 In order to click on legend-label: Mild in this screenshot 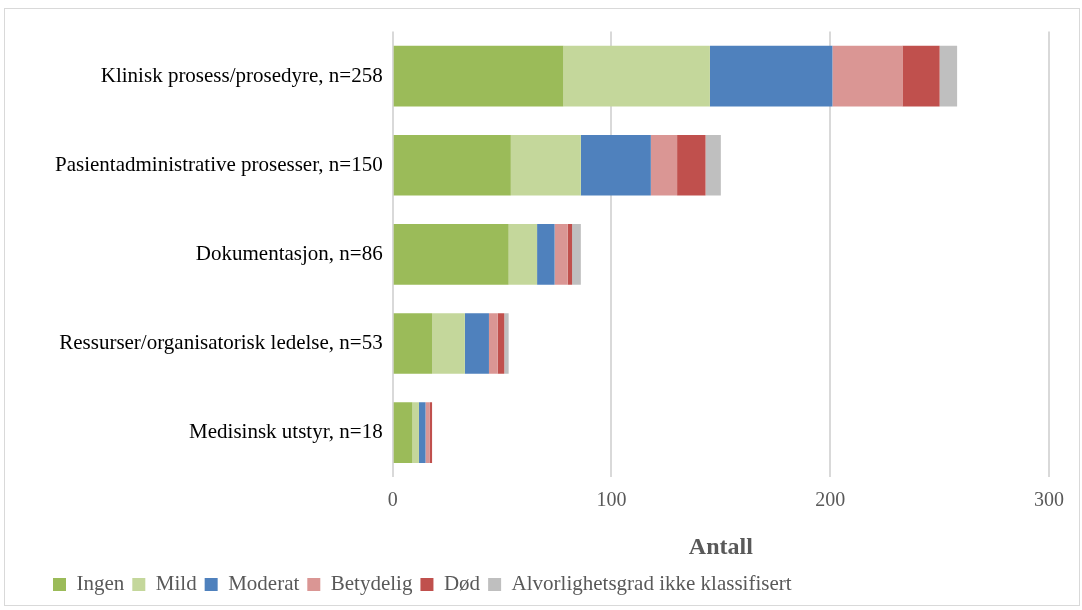, I will do `click(176, 583)`.